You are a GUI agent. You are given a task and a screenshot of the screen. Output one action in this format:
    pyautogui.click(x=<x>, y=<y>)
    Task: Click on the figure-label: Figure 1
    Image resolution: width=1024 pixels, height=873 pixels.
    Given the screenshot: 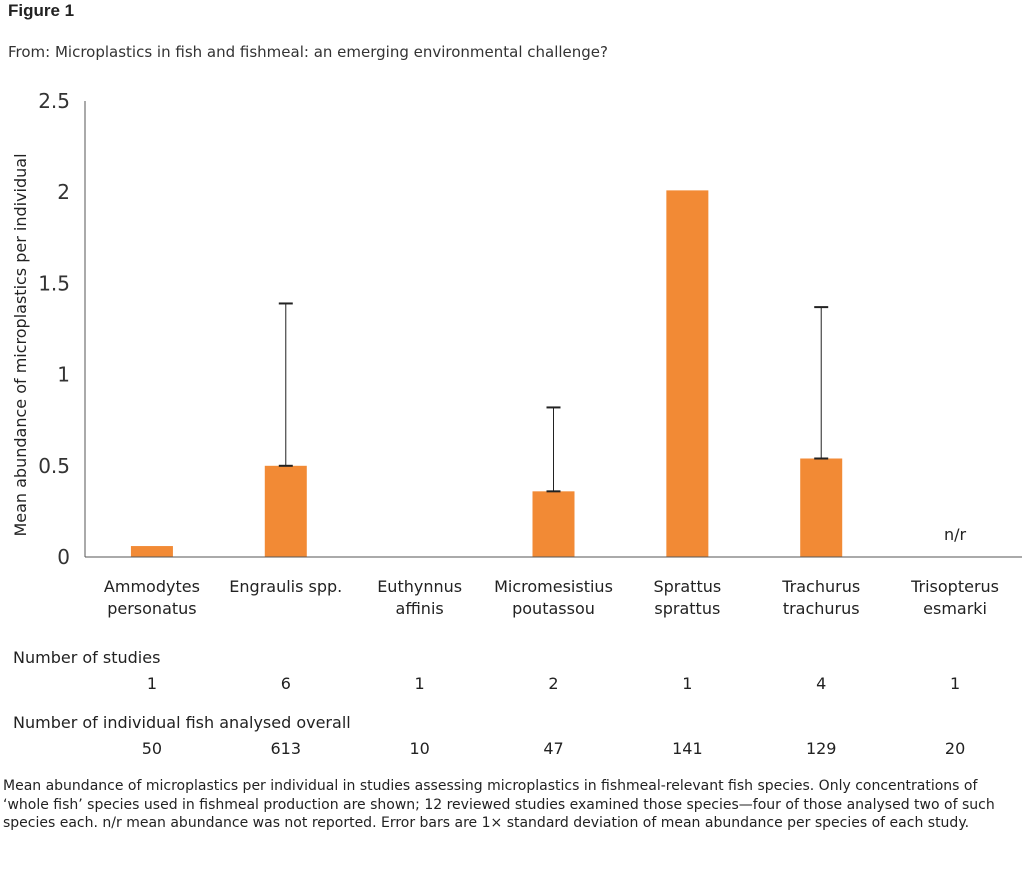 What is the action you would take?
    pyautogui.click(x=41, y=10)
    